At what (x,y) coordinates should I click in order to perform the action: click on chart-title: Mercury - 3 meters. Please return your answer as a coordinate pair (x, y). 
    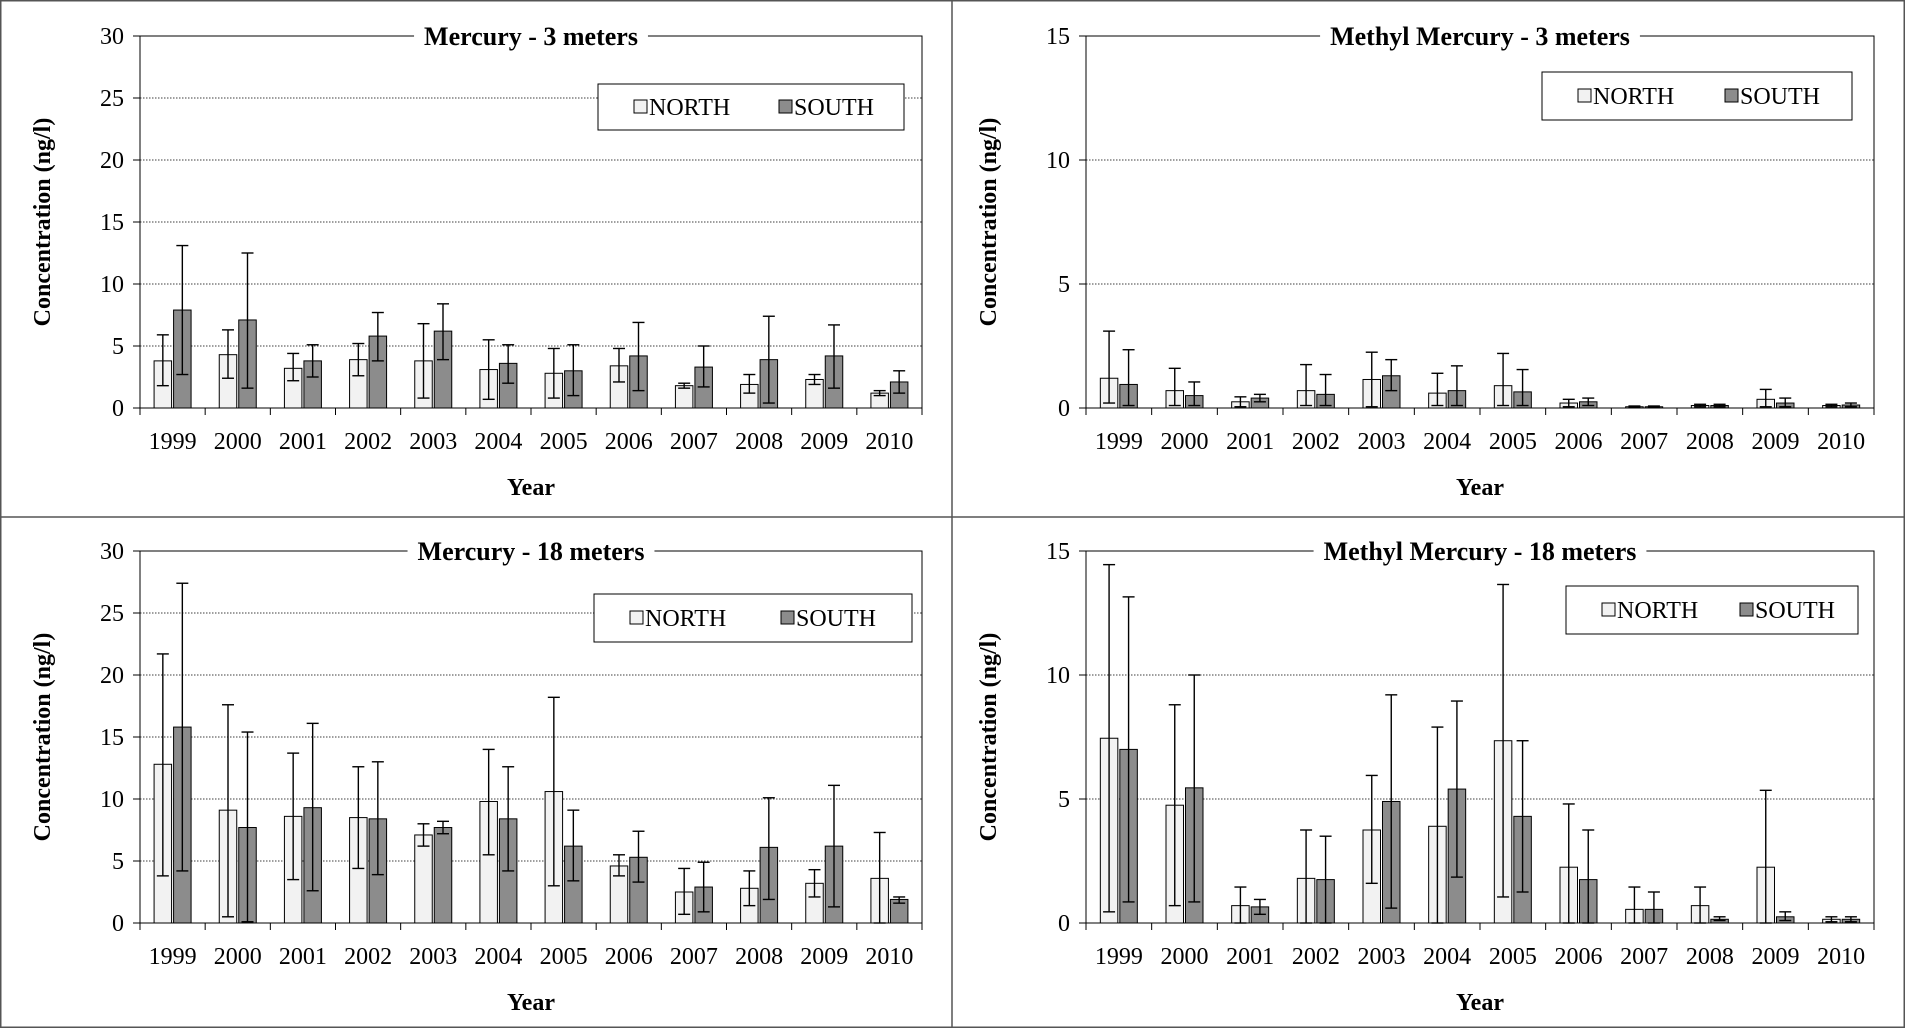
    Looking at the image, I should click on (531, 36).